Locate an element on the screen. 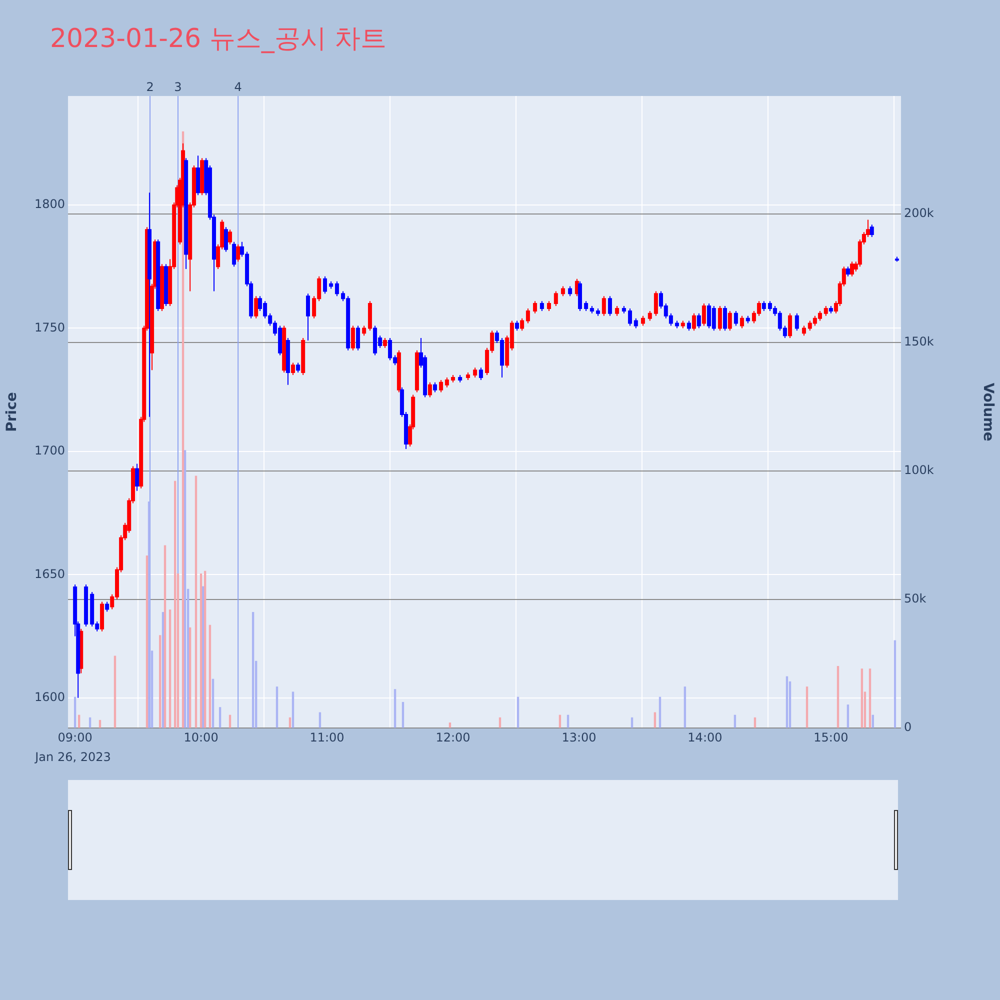 The height and width of the screenshot is (1000, 1000). text: 3 is located at coordinates (178, 87).